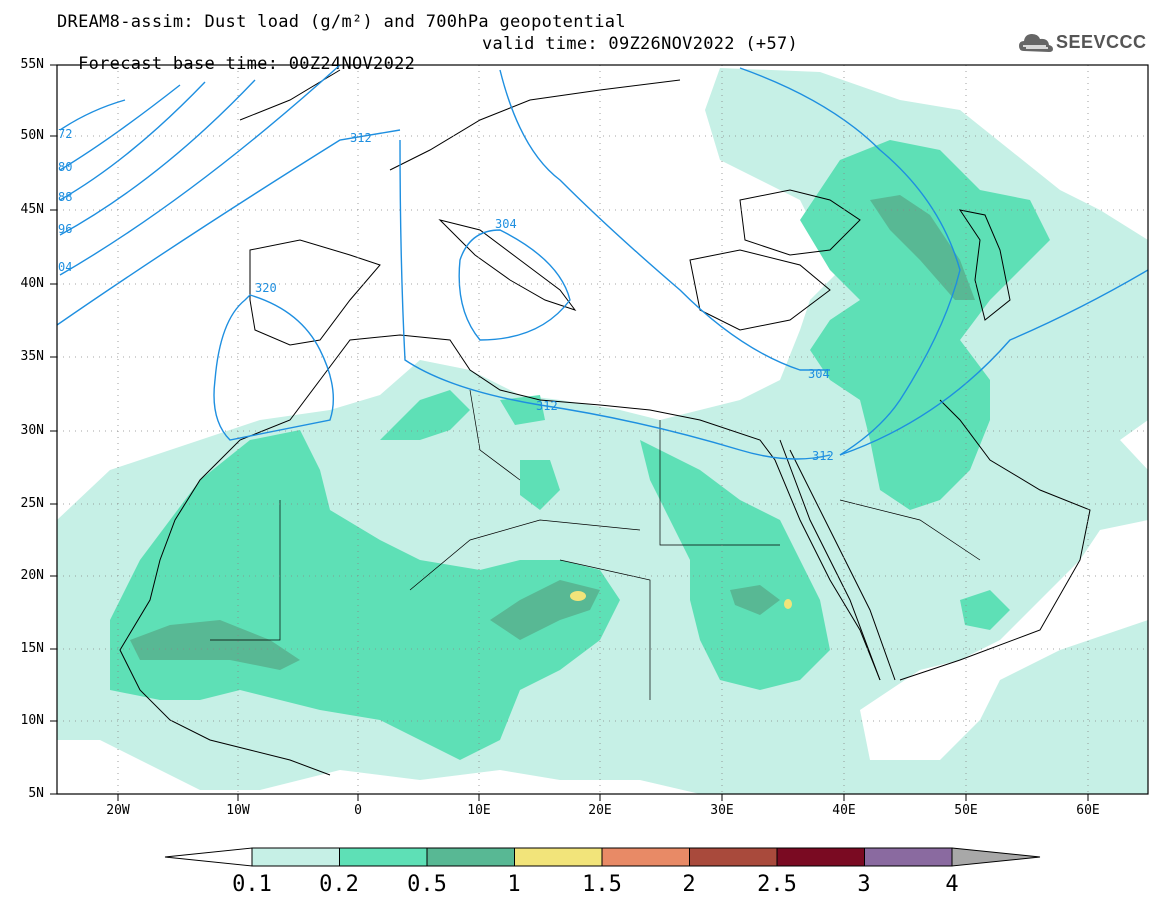 This screenshot has height=907, width=1165. I want to click on lat-label: 55N, so click(32, 64).